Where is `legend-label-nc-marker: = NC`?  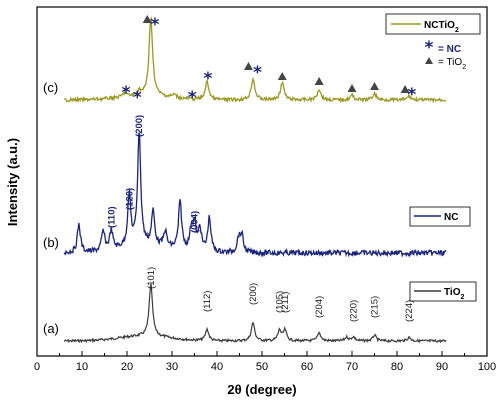
legend-label-nc-marker: = NC is located at coordinates (449, 49).